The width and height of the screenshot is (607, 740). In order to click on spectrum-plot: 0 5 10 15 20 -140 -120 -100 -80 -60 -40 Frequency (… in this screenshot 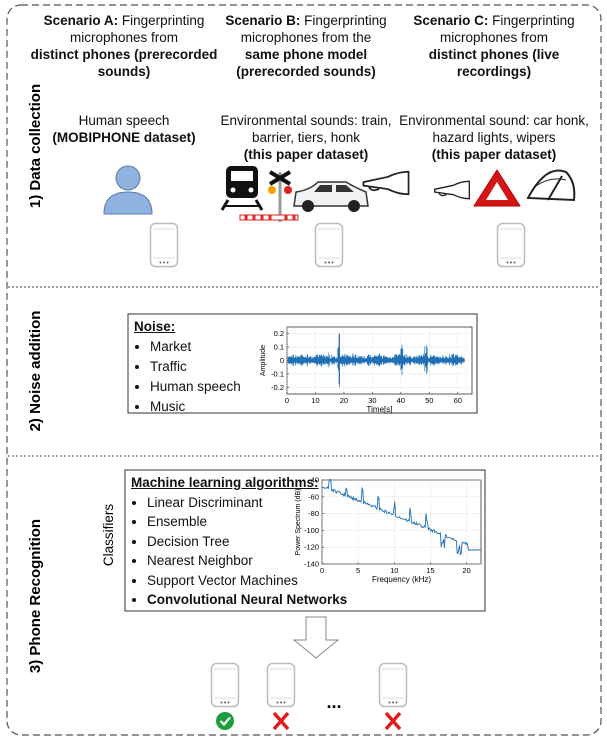, I will do `click(388, 530)`.